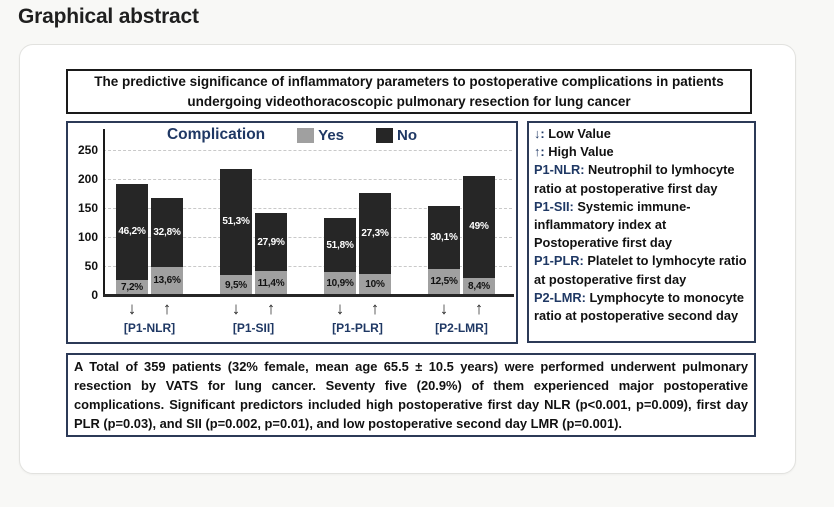  I want to click on bar-group: 46,2% 7,2% 32,8% 13,6% ↓ ↑ [P1-NLR], so click(149, 246).